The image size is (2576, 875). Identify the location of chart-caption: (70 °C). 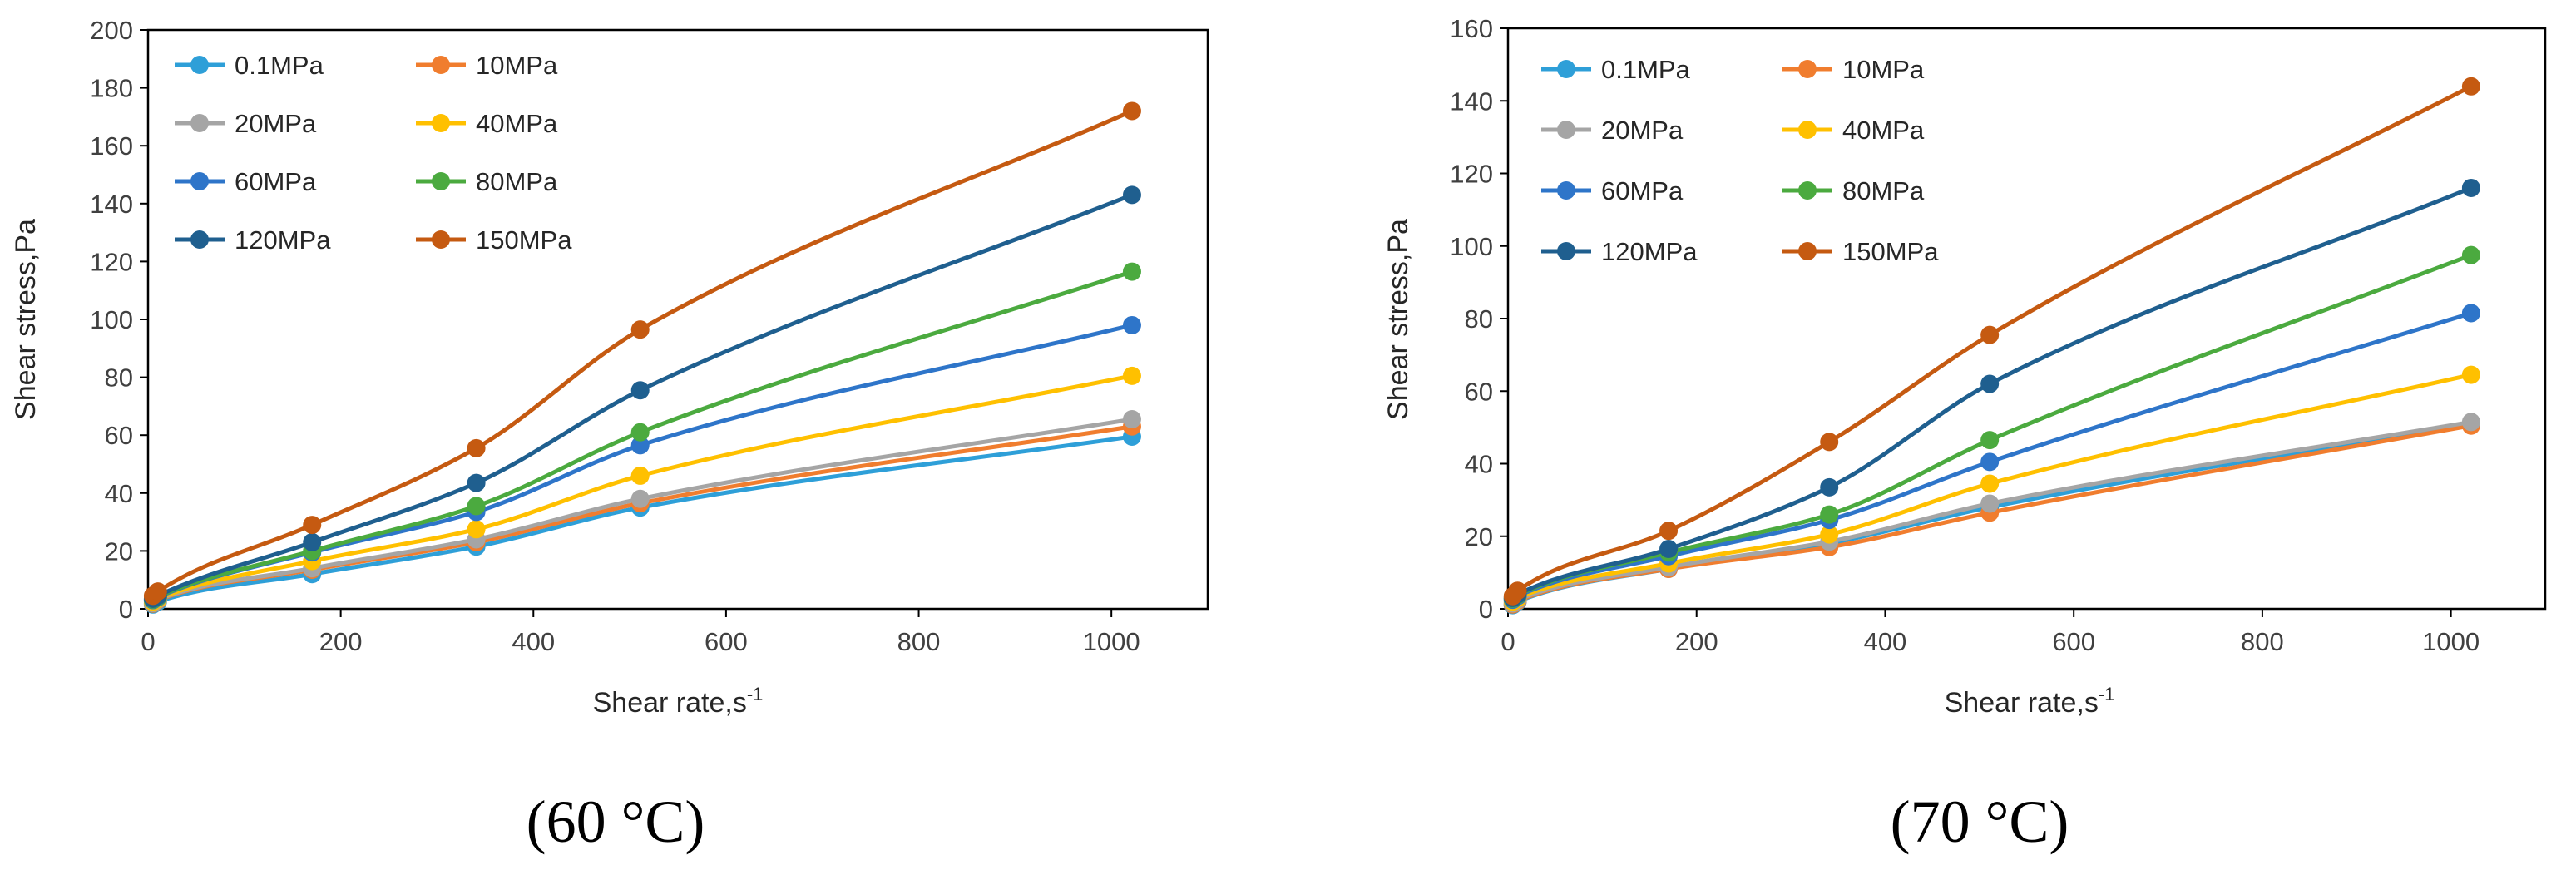
(1980, 821).